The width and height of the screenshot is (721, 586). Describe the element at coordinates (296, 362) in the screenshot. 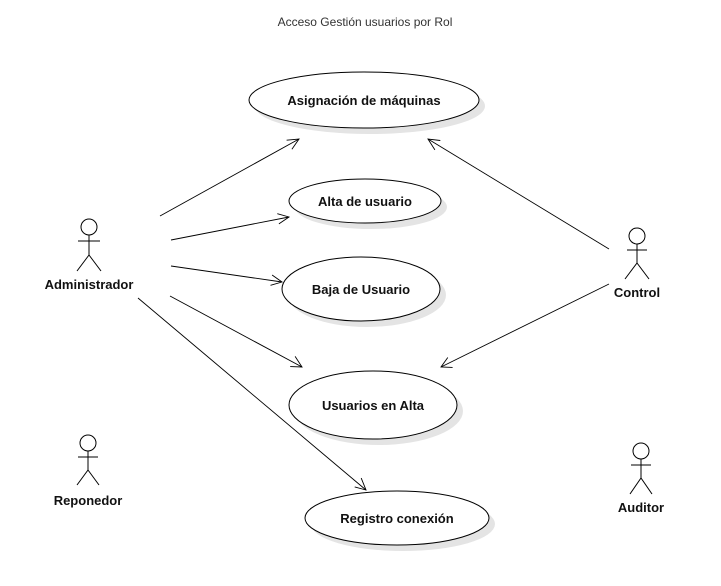

I see `arrowhead-administrador-usuarios-alta` at that location.